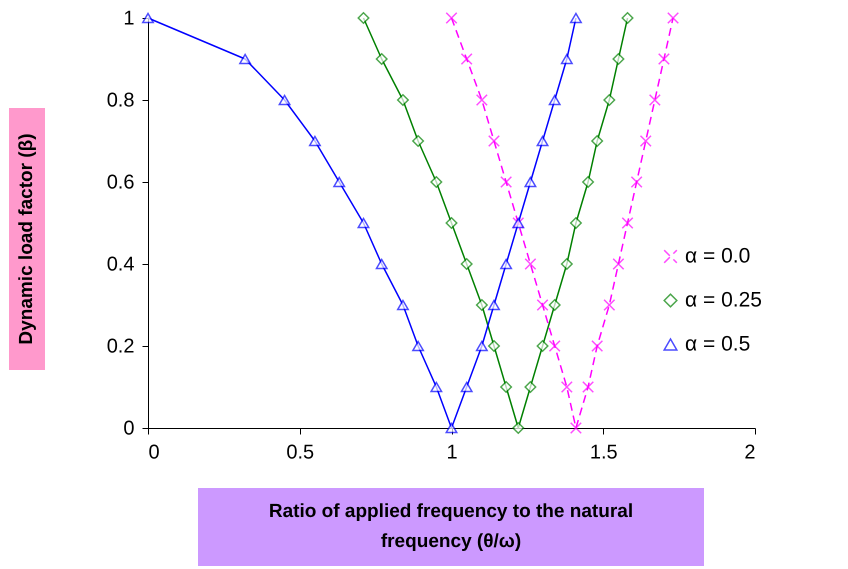  I want to click on y-tick-label: 0.6, so click(120, 183).